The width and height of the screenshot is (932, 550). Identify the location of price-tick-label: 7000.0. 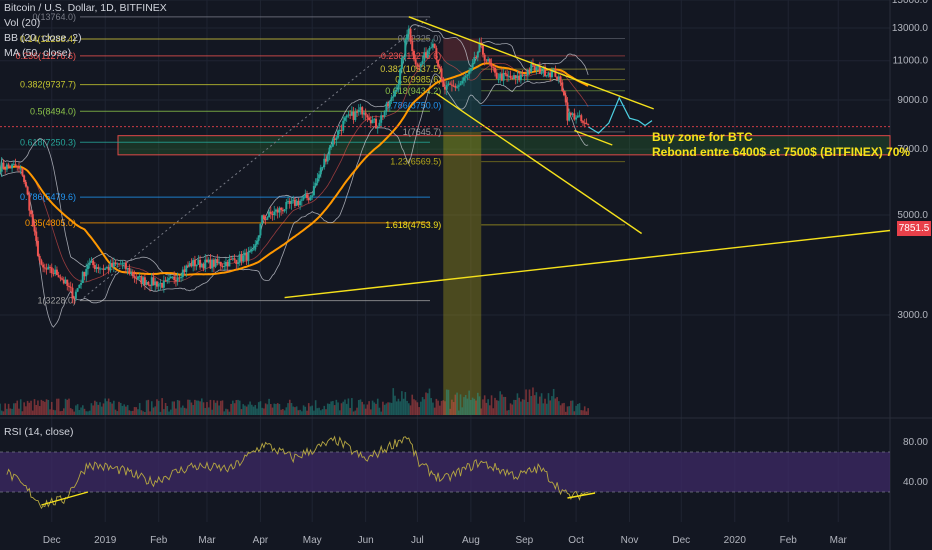
(912, 149).